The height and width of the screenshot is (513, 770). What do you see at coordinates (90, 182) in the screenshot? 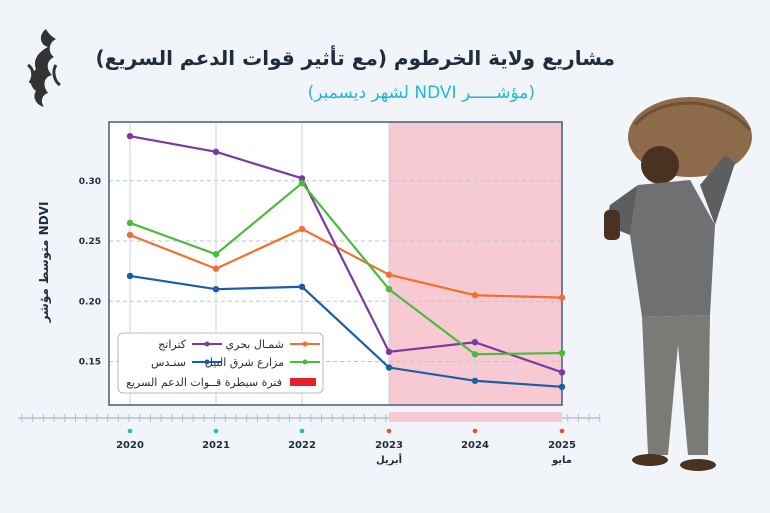
I see `y-tick-label: 0.30` at bounding box center [90, 182].